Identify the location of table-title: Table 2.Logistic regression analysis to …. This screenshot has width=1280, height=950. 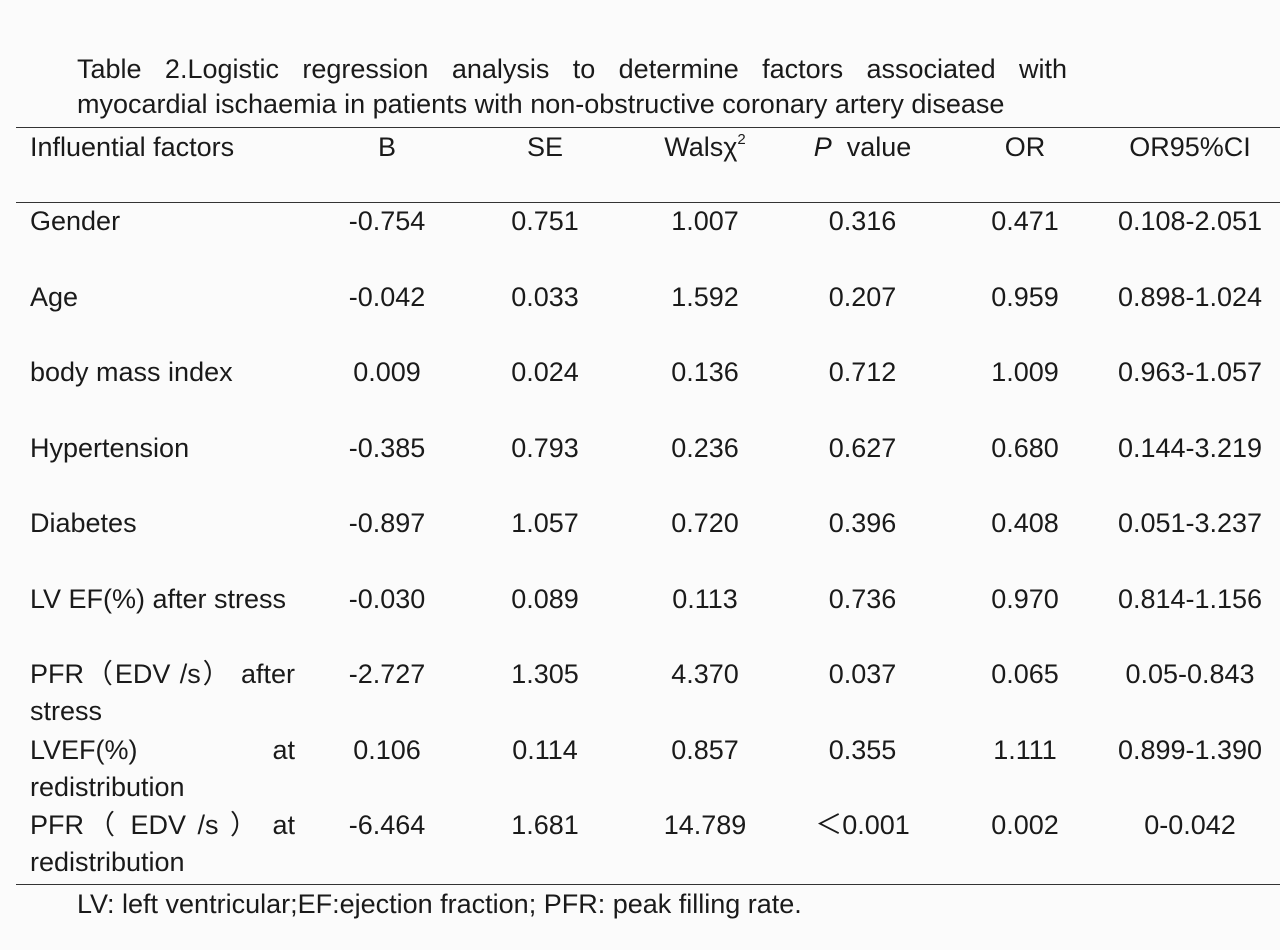
(572, 86).